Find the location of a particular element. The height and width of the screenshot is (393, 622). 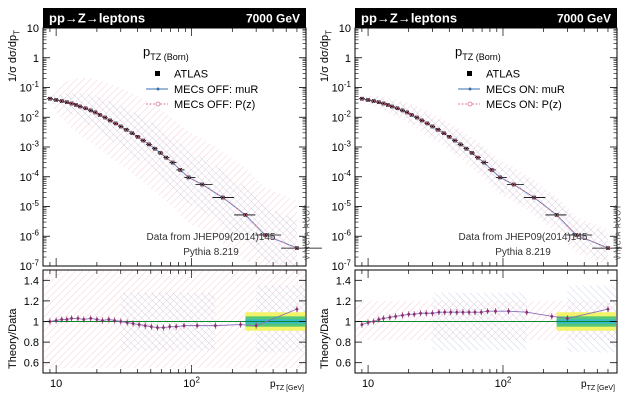

energy-label: 7000 GeV is located at coordinates (273, 19).